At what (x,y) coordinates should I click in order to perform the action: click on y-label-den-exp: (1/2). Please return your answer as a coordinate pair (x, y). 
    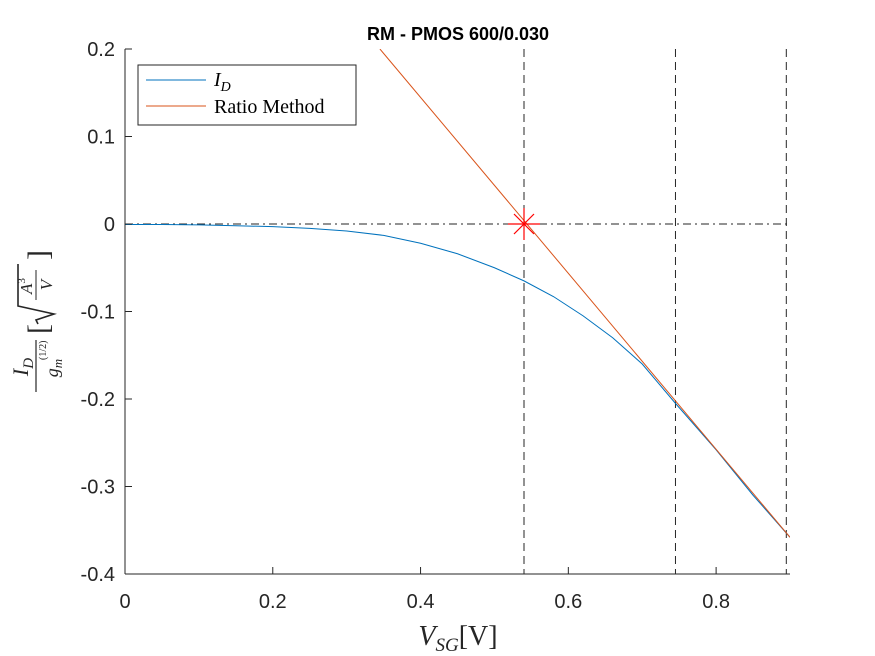
    Looking at the image, I should click on (43, 350).